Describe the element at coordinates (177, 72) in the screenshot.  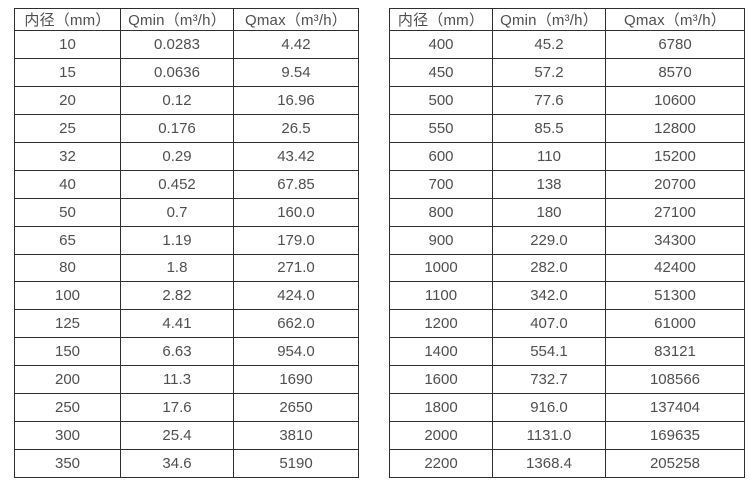
I see `qmin-cell: 0.0636` at that location.